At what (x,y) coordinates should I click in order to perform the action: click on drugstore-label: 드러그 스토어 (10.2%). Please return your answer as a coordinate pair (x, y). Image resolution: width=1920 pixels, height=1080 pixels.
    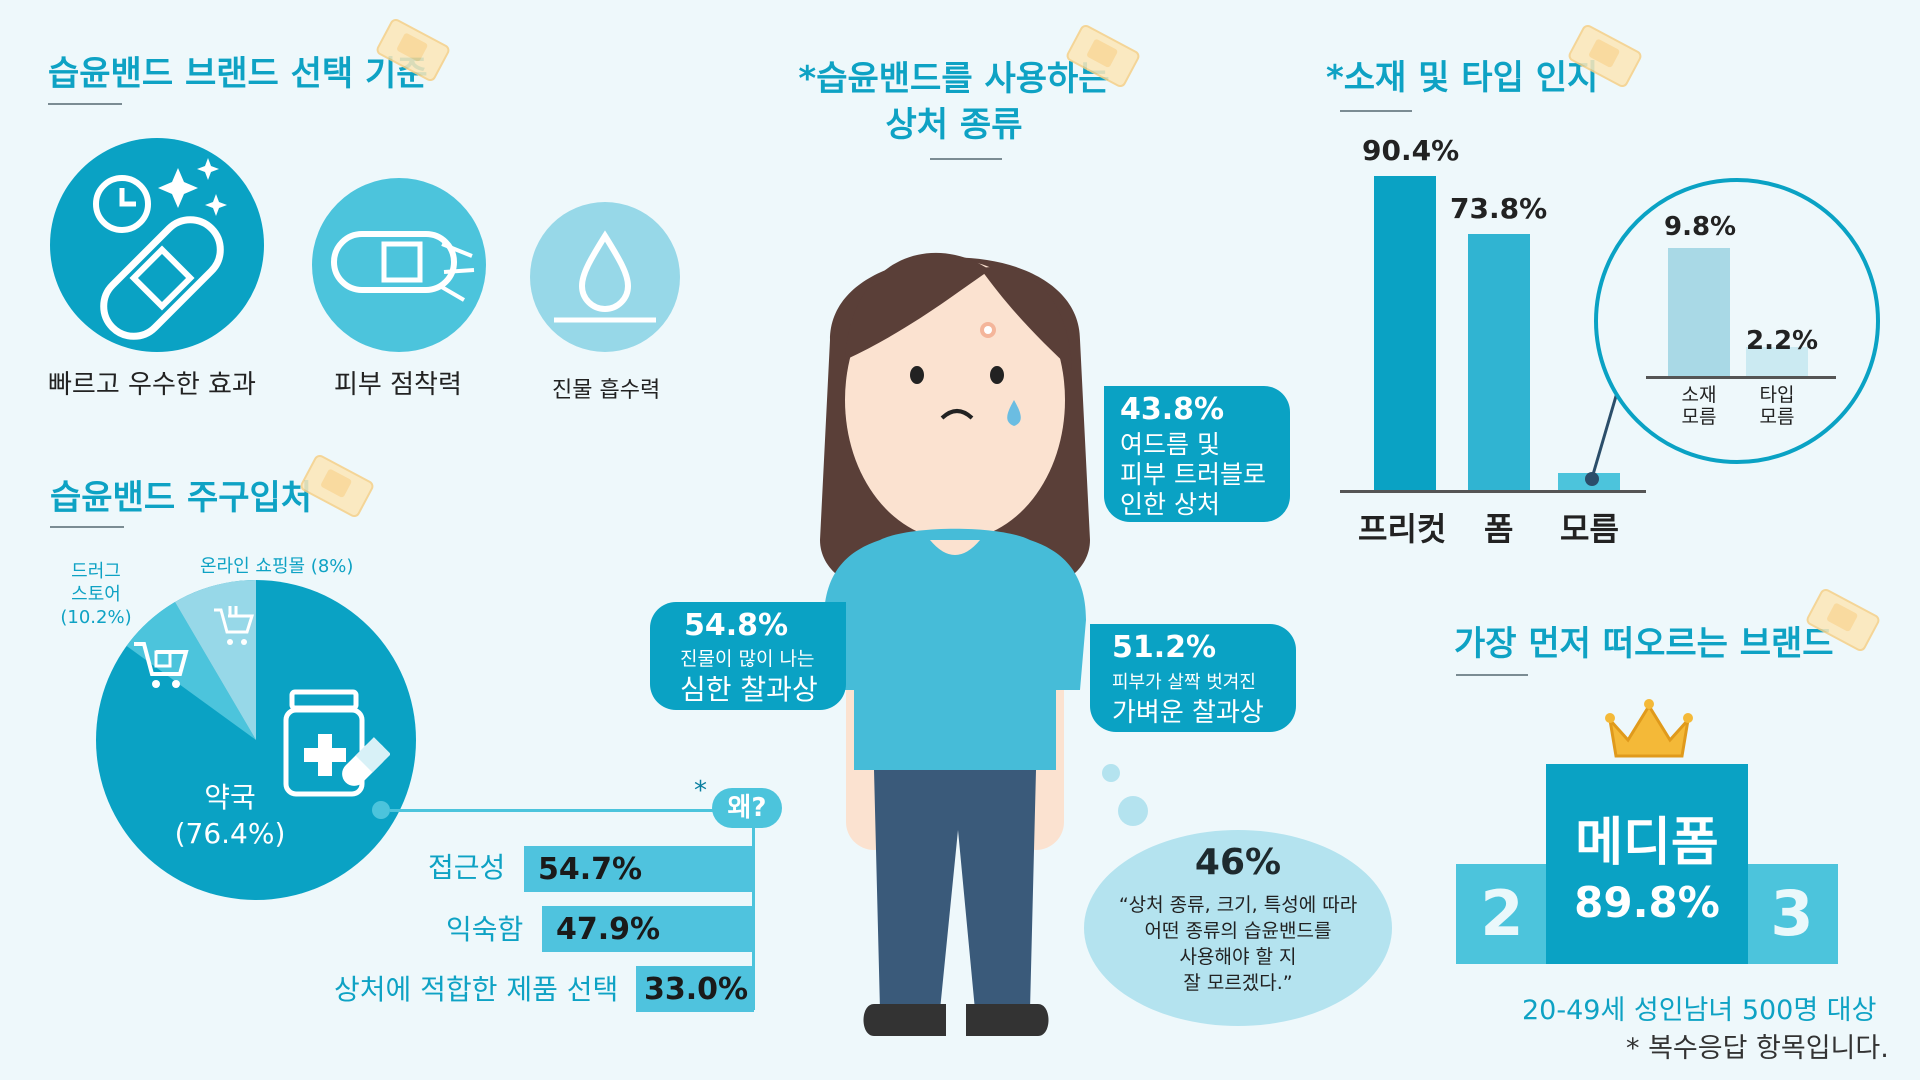
    Looking at the image, I should click on (96, 594).